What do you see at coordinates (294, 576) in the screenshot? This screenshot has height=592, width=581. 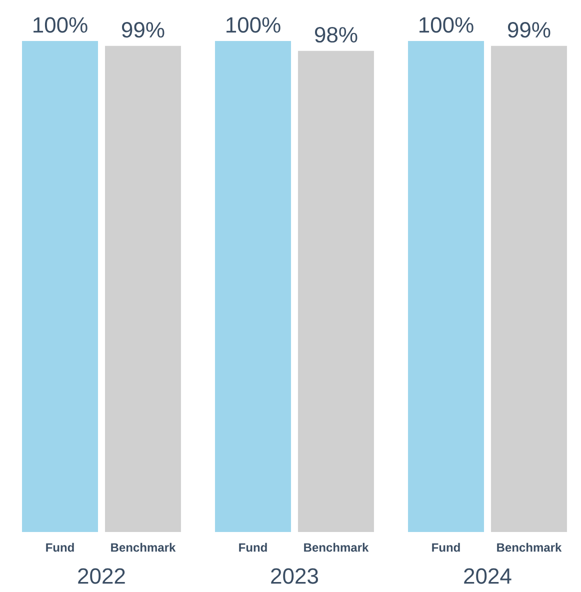 I see `x-tick-label: 2023` at bounding box center [294, 576].